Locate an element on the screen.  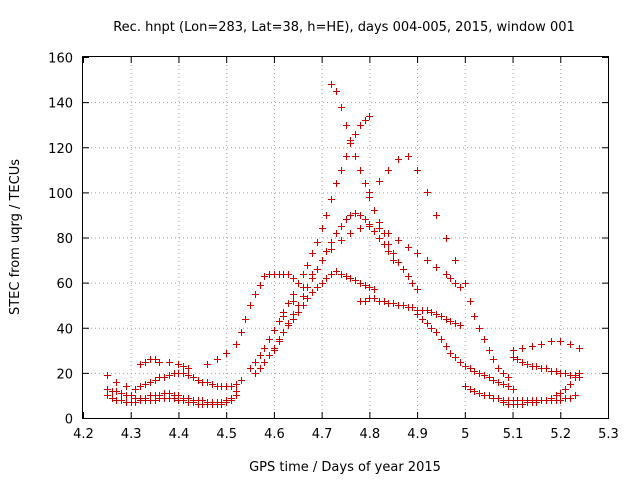
y-tick-label: 120 is located at coordinates (60, 149).